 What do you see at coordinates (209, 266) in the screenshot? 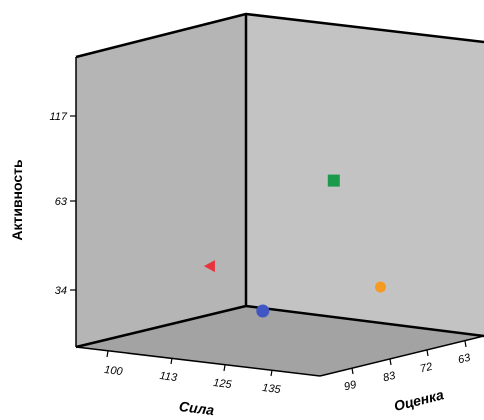
I see `data-point-triangle` at bounding box center [209, 266].